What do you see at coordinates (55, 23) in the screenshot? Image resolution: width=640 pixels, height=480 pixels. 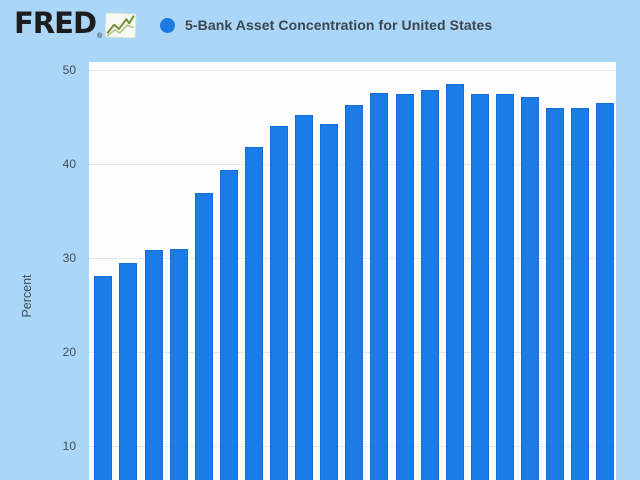 I see `fred-logo-text: FRED` at bounding box center [55, 23].